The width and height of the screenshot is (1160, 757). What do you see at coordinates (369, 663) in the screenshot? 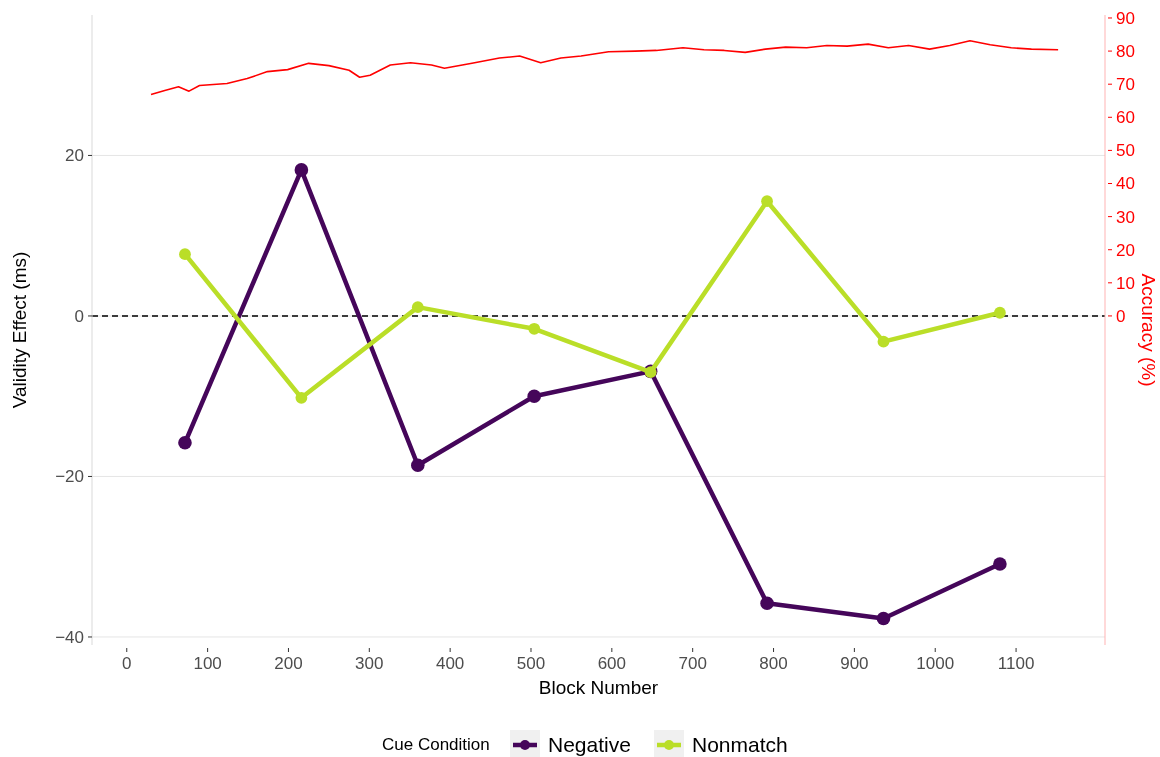
I see `x-tick-label: 300` at bounding box center [369, 663].